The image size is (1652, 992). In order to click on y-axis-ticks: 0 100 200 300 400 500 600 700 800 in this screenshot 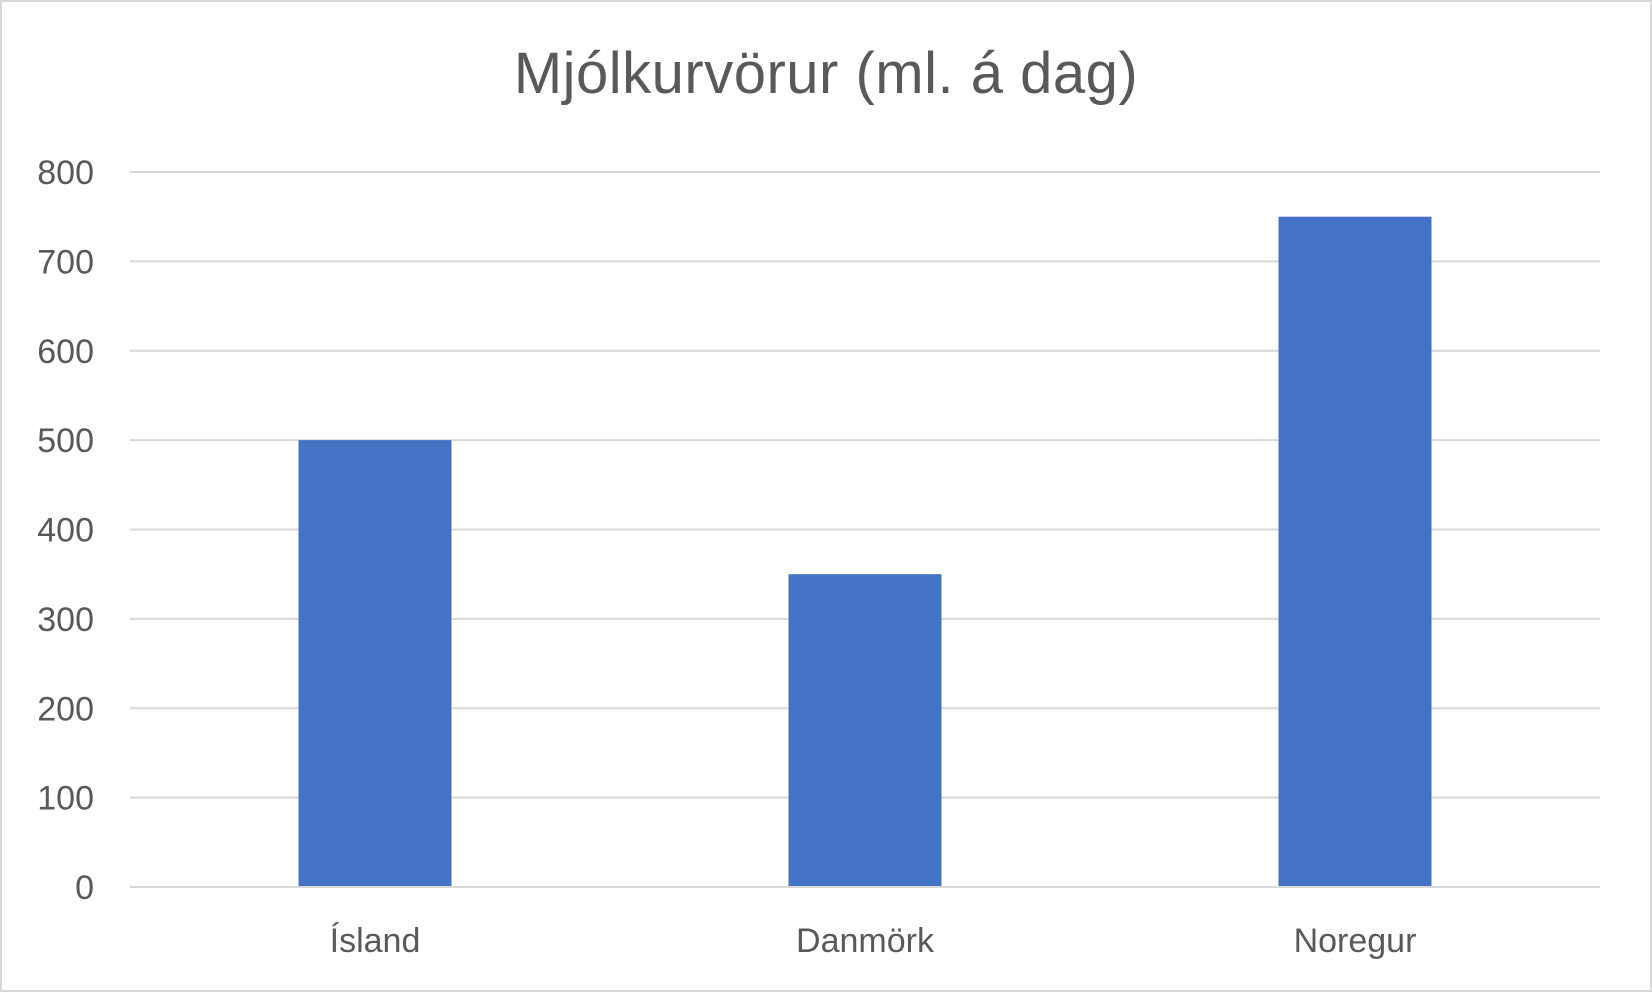, I will do `click(65, 530)`.